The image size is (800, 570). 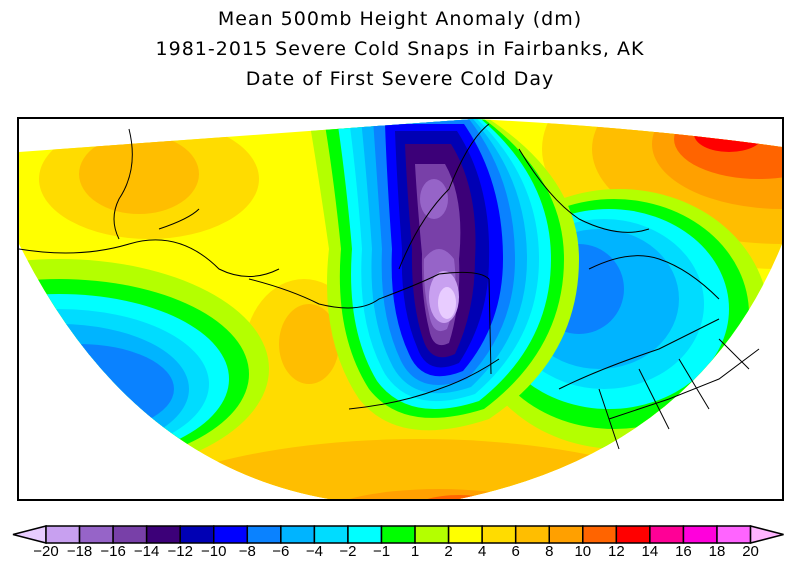 I want to click on colorbar-tick-label: 8, so click(x=549, y=551).